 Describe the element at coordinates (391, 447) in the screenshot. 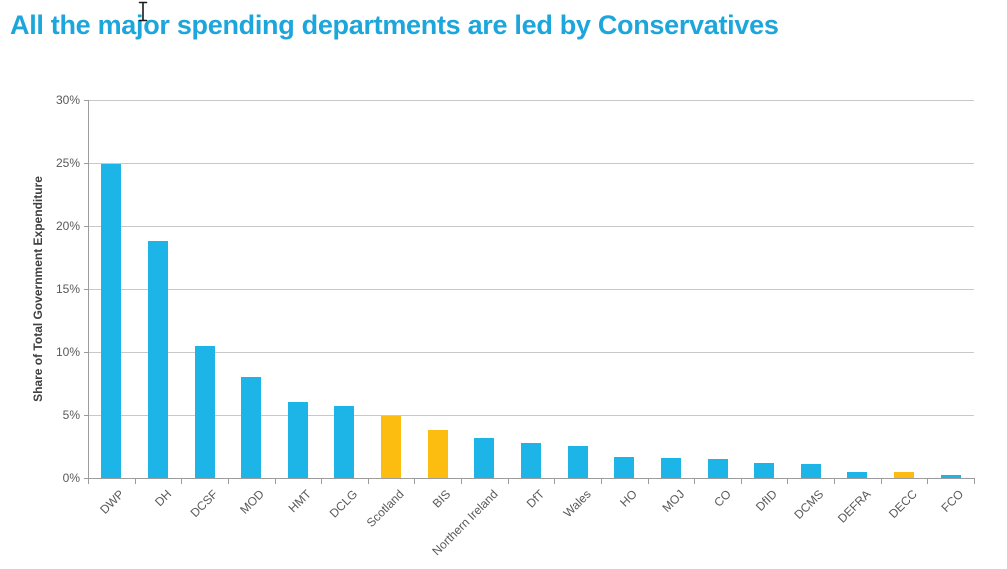

I see `bar-scotland` at that location.